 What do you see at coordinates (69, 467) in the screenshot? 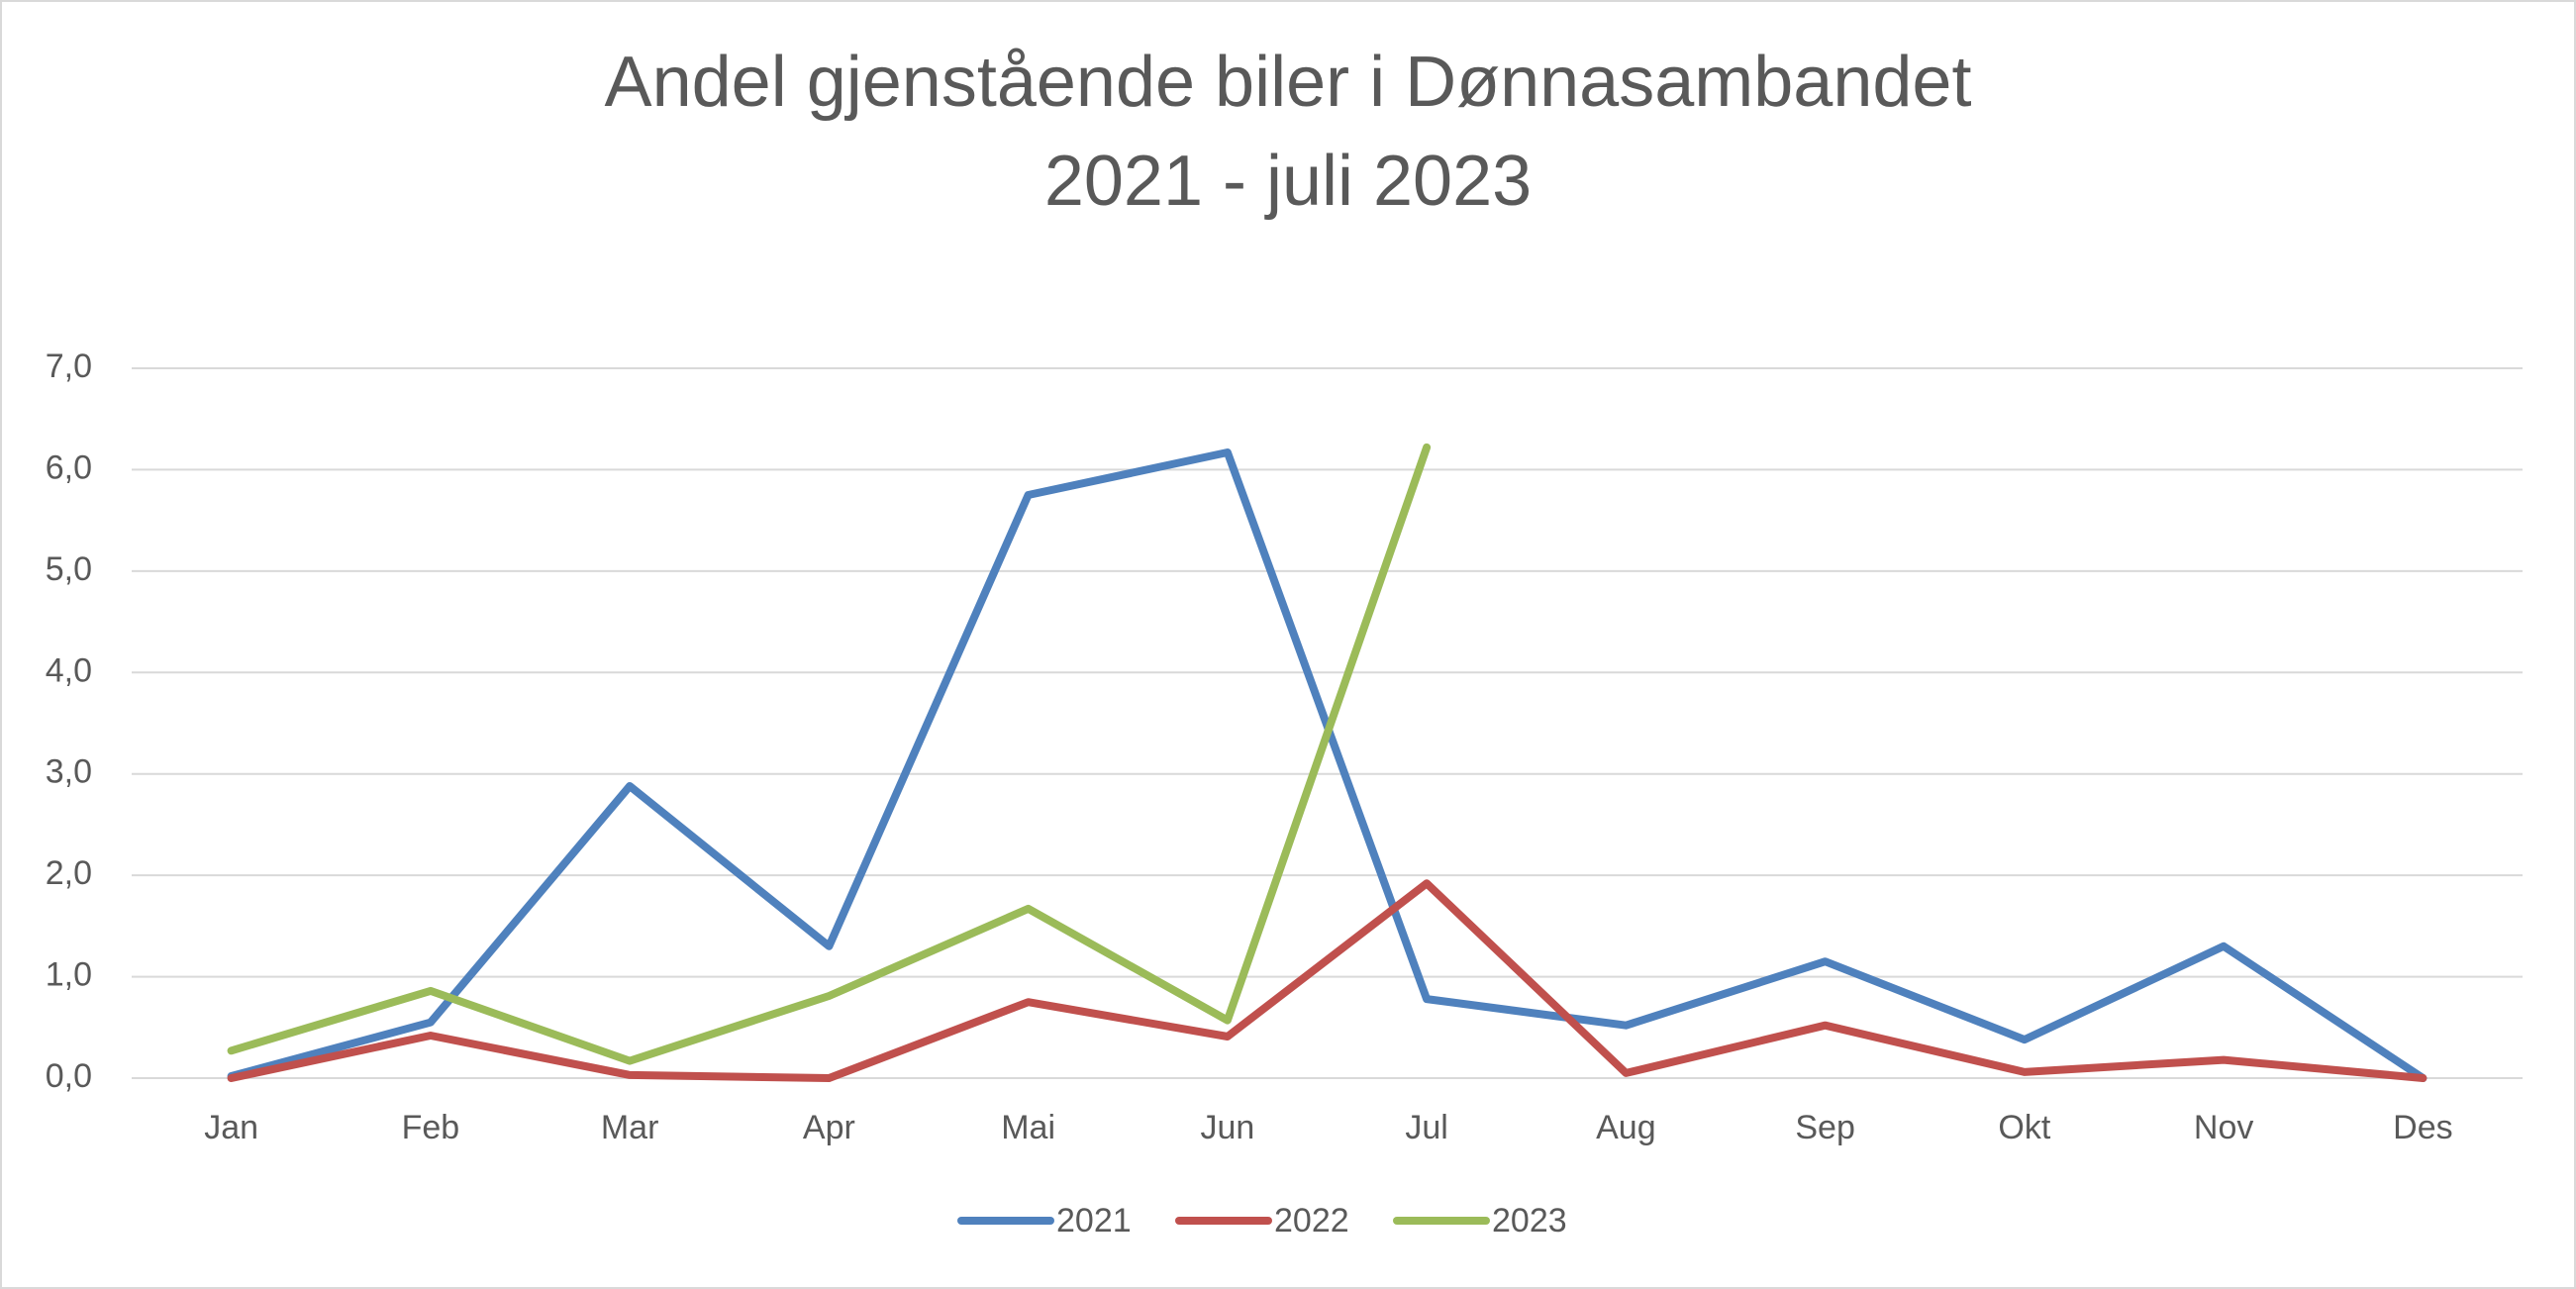
I see `y-tick-label: 6,0` at bounding box center [69, 467].